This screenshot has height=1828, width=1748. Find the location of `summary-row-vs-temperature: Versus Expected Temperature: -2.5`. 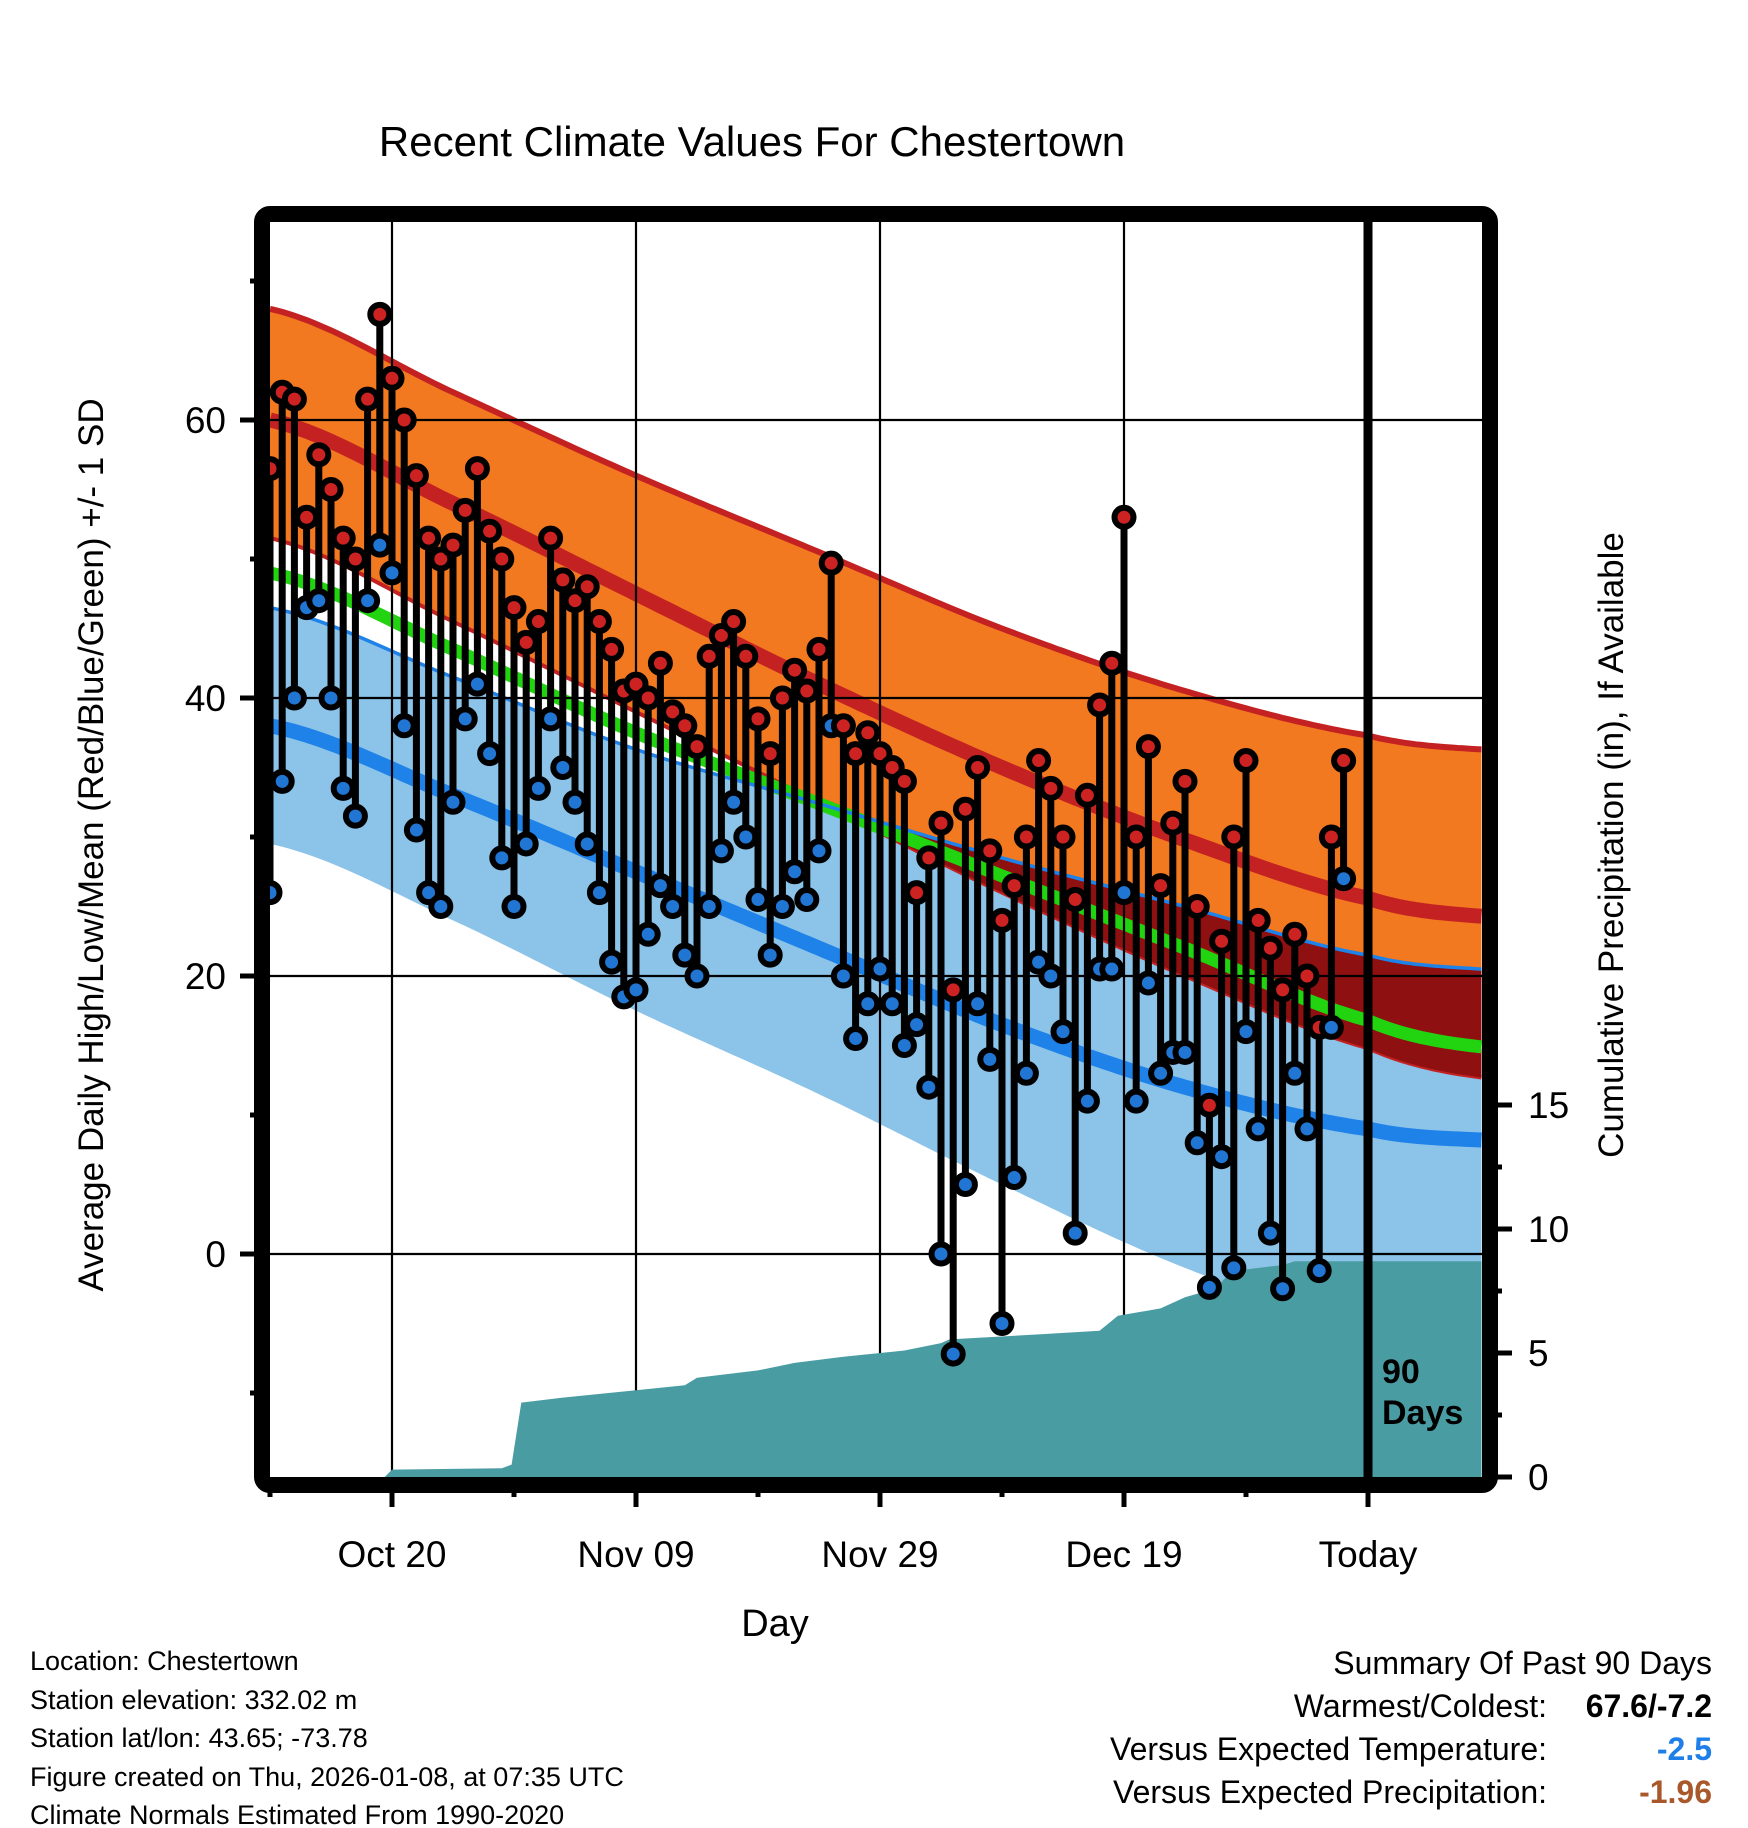

summary-row-vs-temperature: Versus Expected Temperature: -2.5 is located at coordinates (1411, 1749).